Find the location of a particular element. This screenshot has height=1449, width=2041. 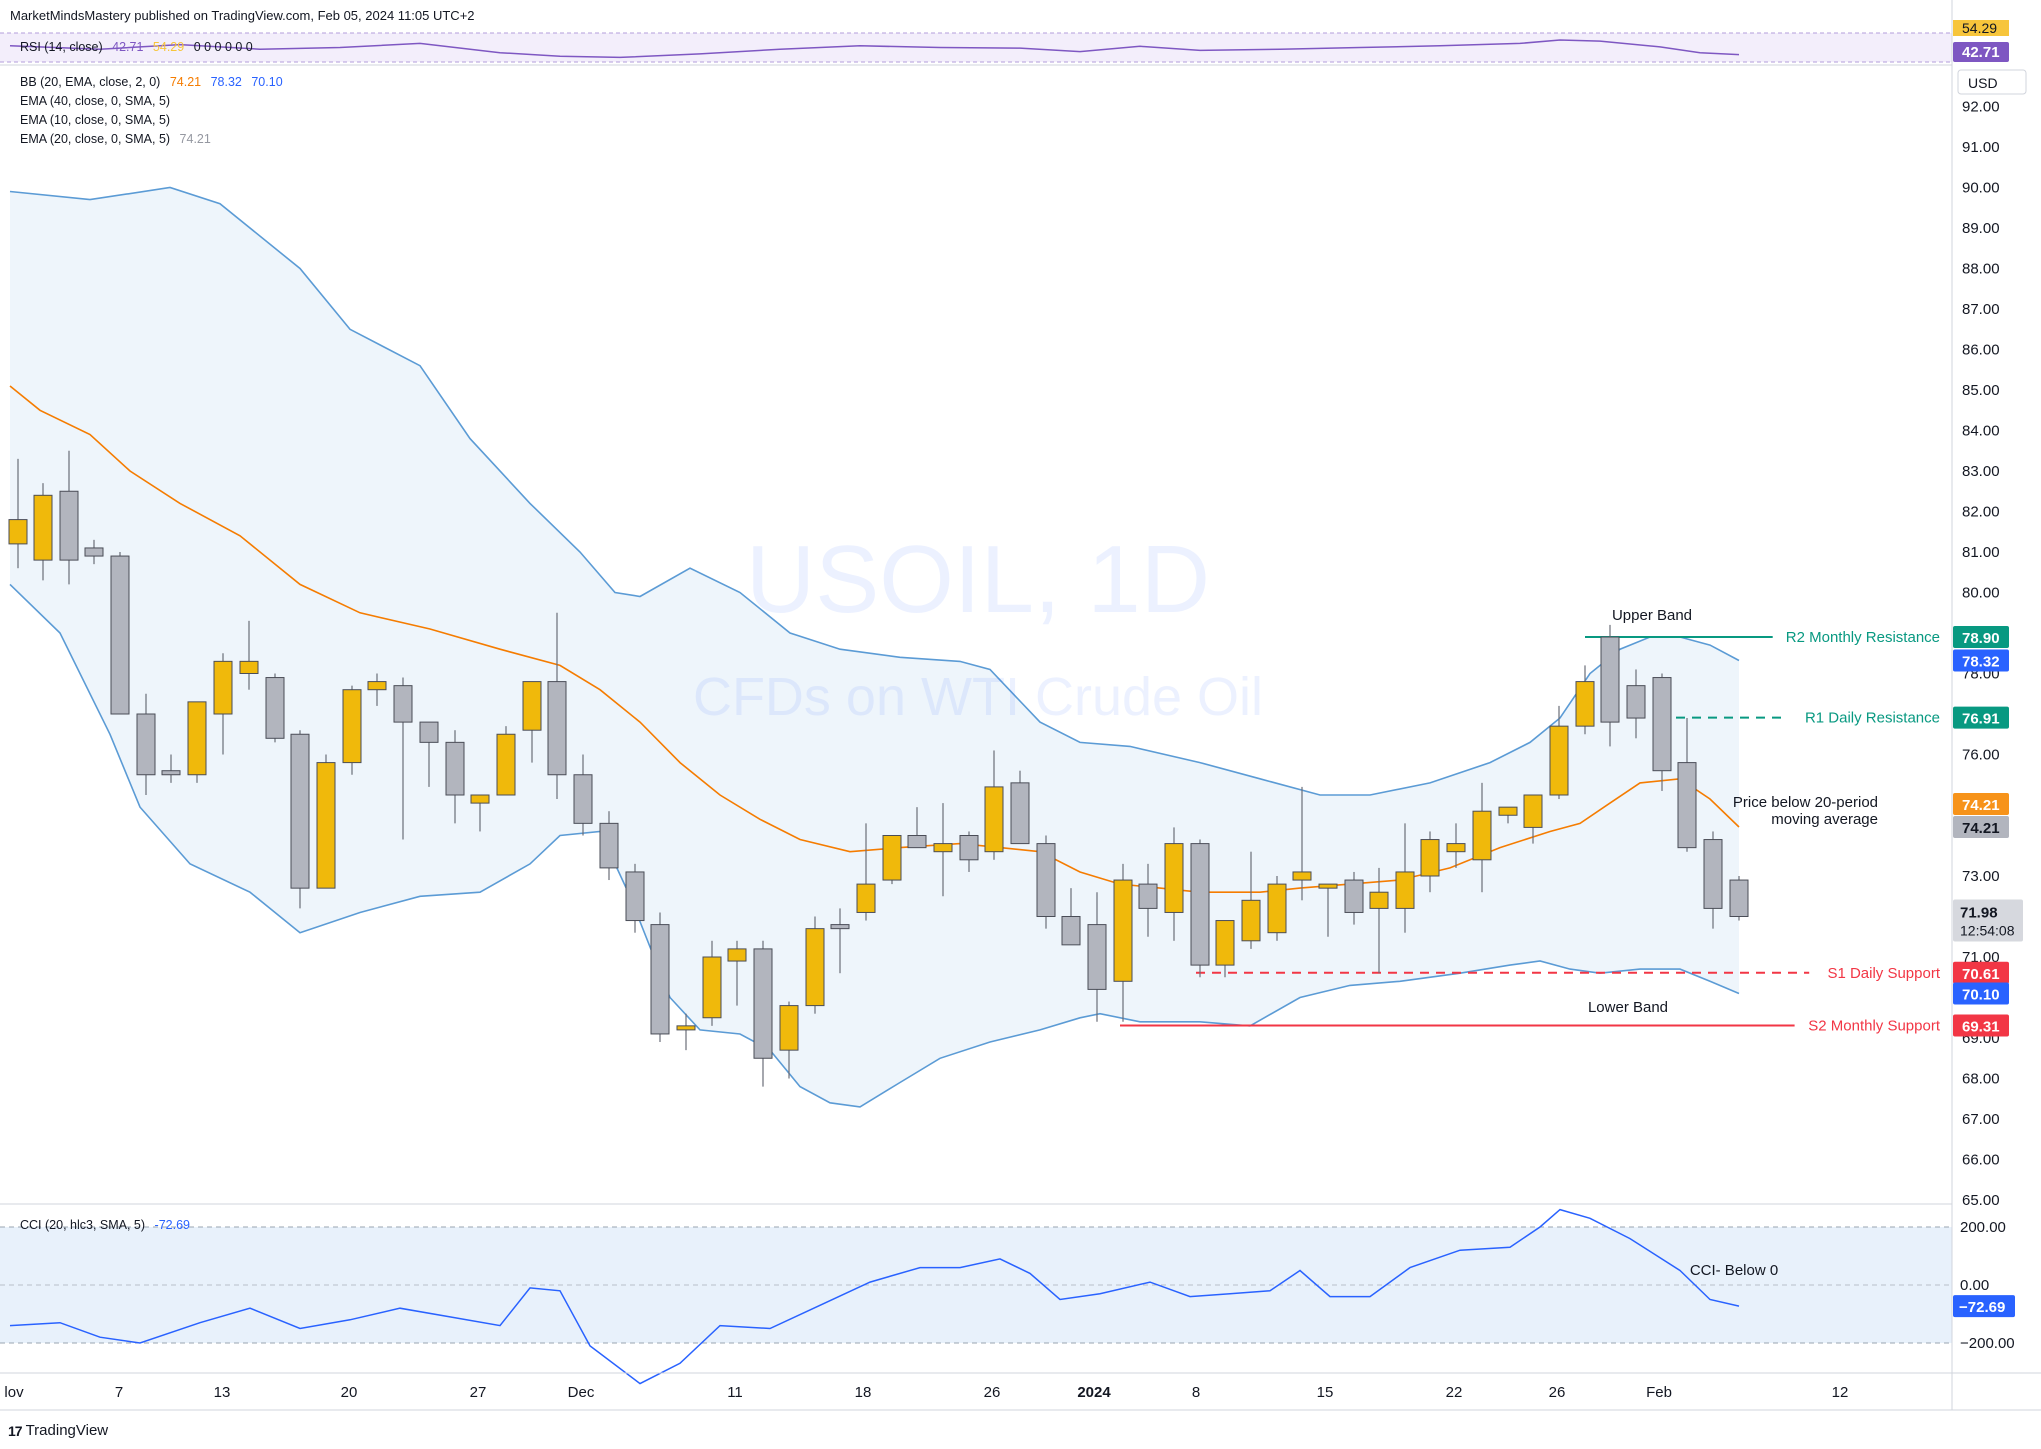

time-tick-label: 15 is located at coordinates (1325, 1392).